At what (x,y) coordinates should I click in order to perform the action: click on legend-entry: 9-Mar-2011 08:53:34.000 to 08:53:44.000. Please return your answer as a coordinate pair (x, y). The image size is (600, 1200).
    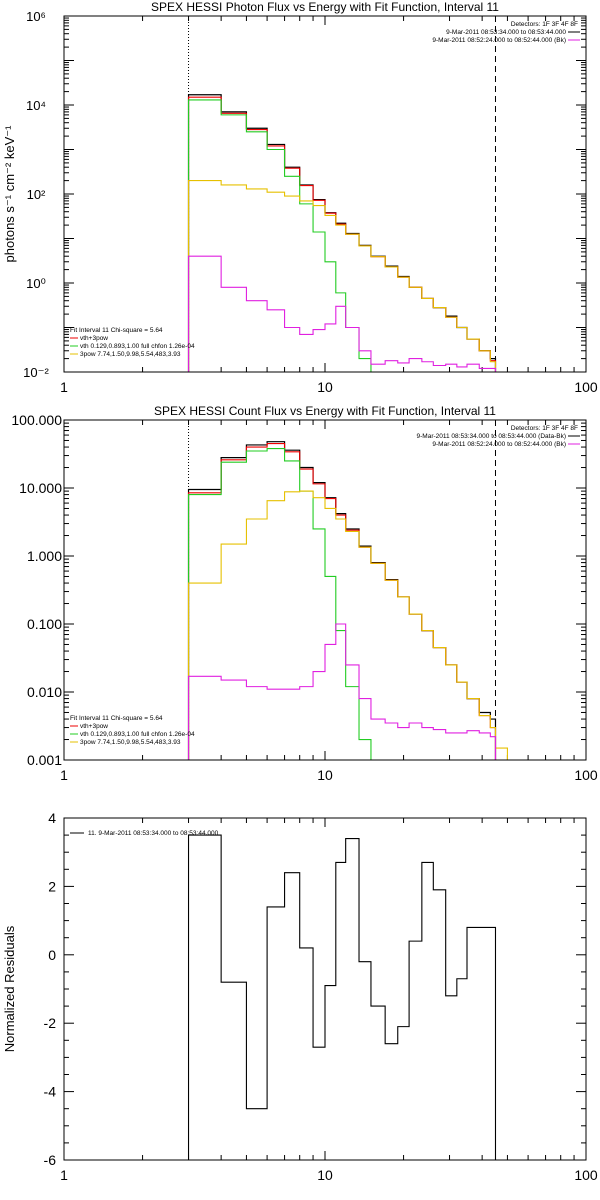
    Looking at the image, I should click on (506, 32).